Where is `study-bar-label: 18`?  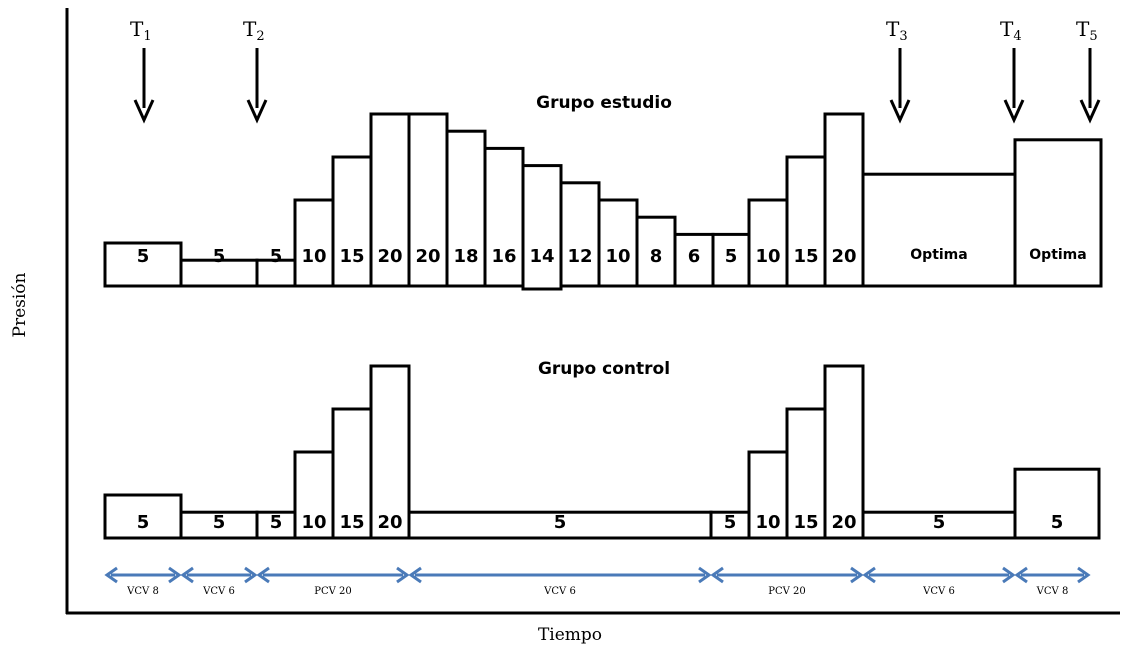
study-bar-label: 18 is located at coordinates (465, 256).